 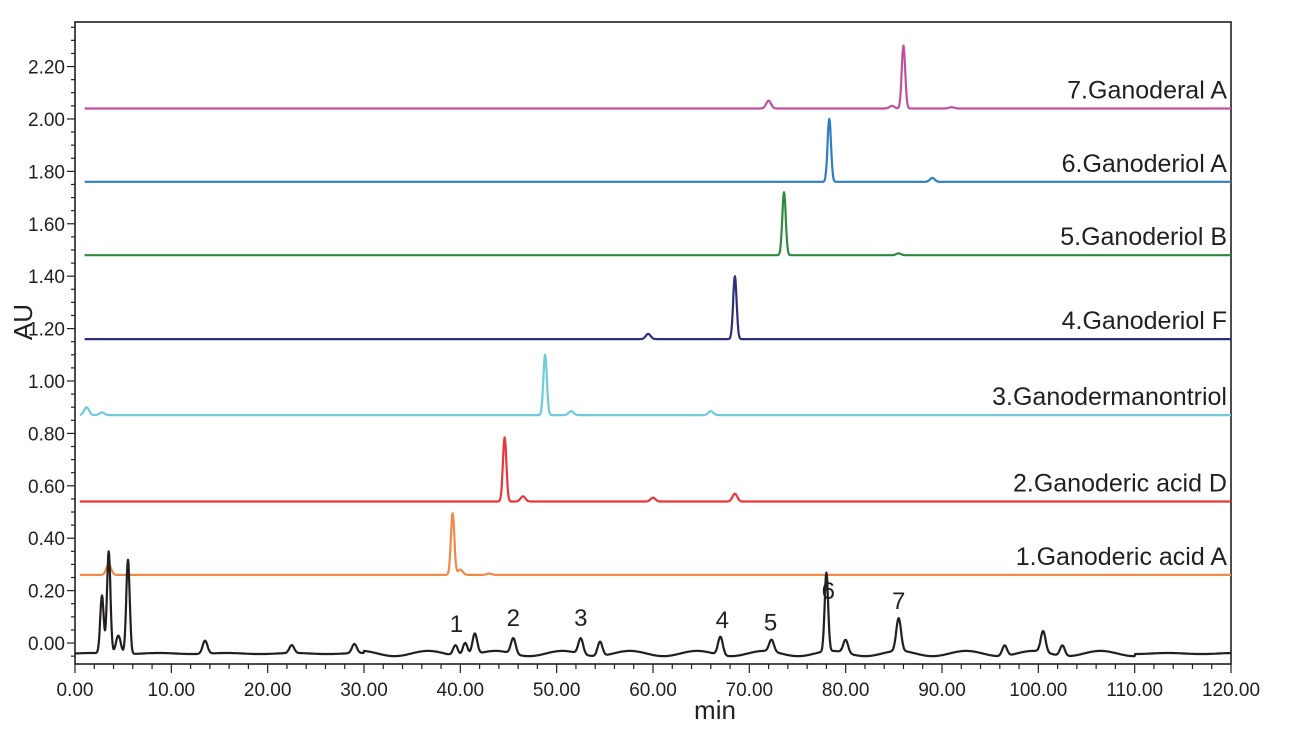 What do you see at coordinates (172, 690) in the screenshot?
I see `x-tick-label: 10.00` at bounding box center [172, 690].